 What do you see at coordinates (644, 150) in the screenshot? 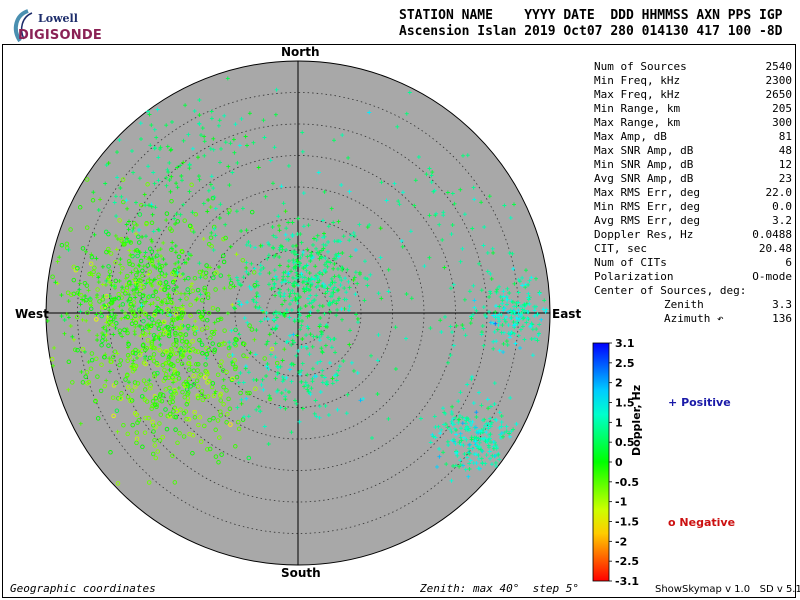
I see `stats-label: Max SNR Amp, dB` at bounding box center [644, 150].